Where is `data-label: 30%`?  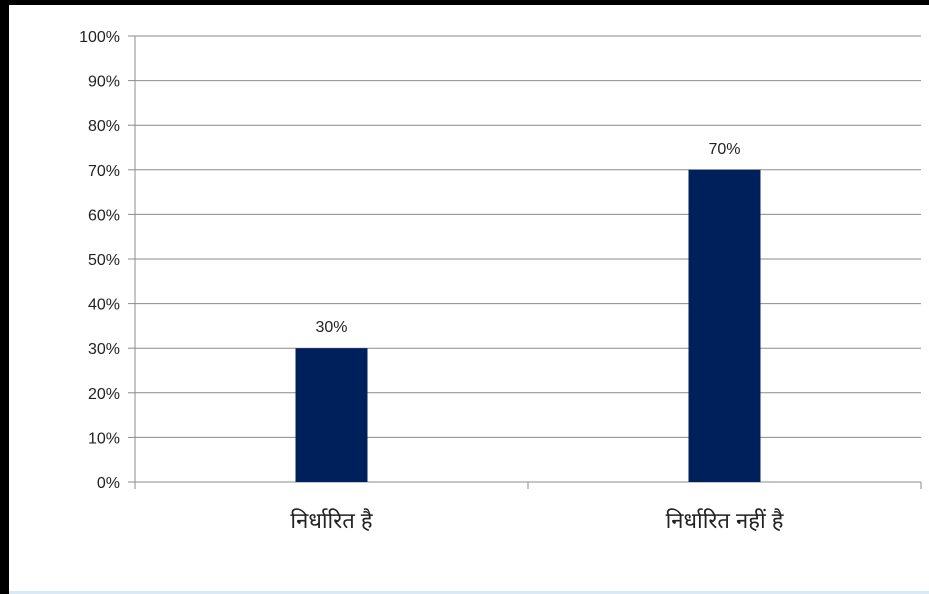
data-label: 30% is located at coordinates (331, 327).